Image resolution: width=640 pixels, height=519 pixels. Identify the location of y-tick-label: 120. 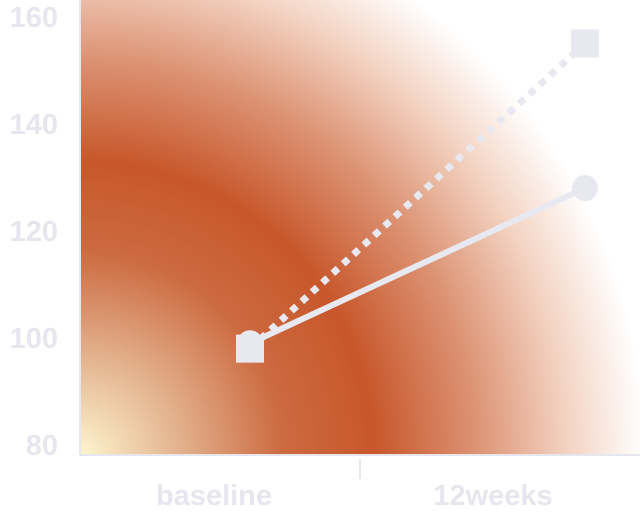
(34, 232).